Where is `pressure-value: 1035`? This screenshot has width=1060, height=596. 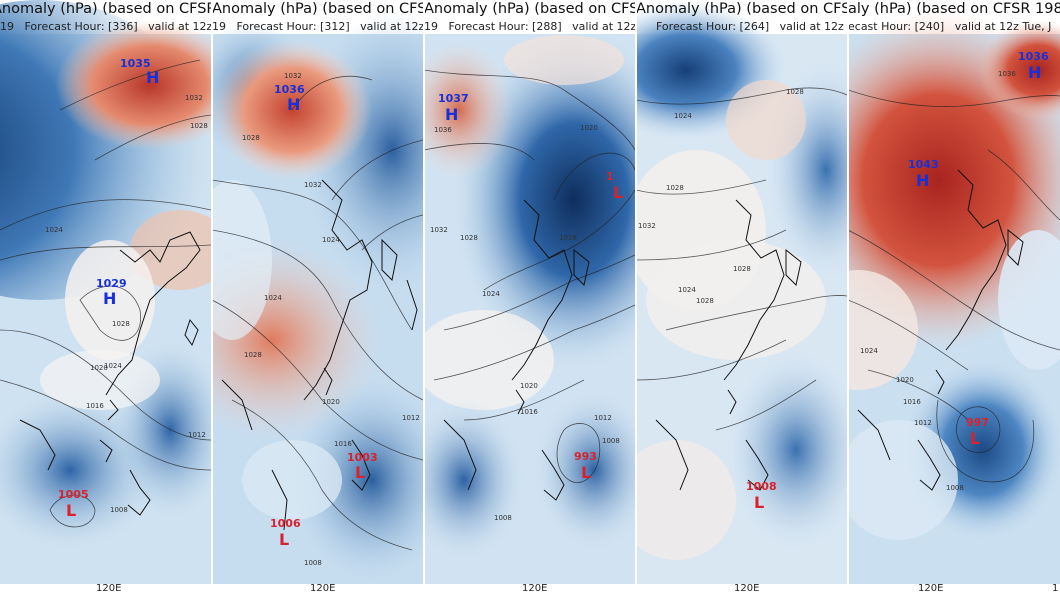 pressure-value: 1035 is located at coordinates (135, 63).